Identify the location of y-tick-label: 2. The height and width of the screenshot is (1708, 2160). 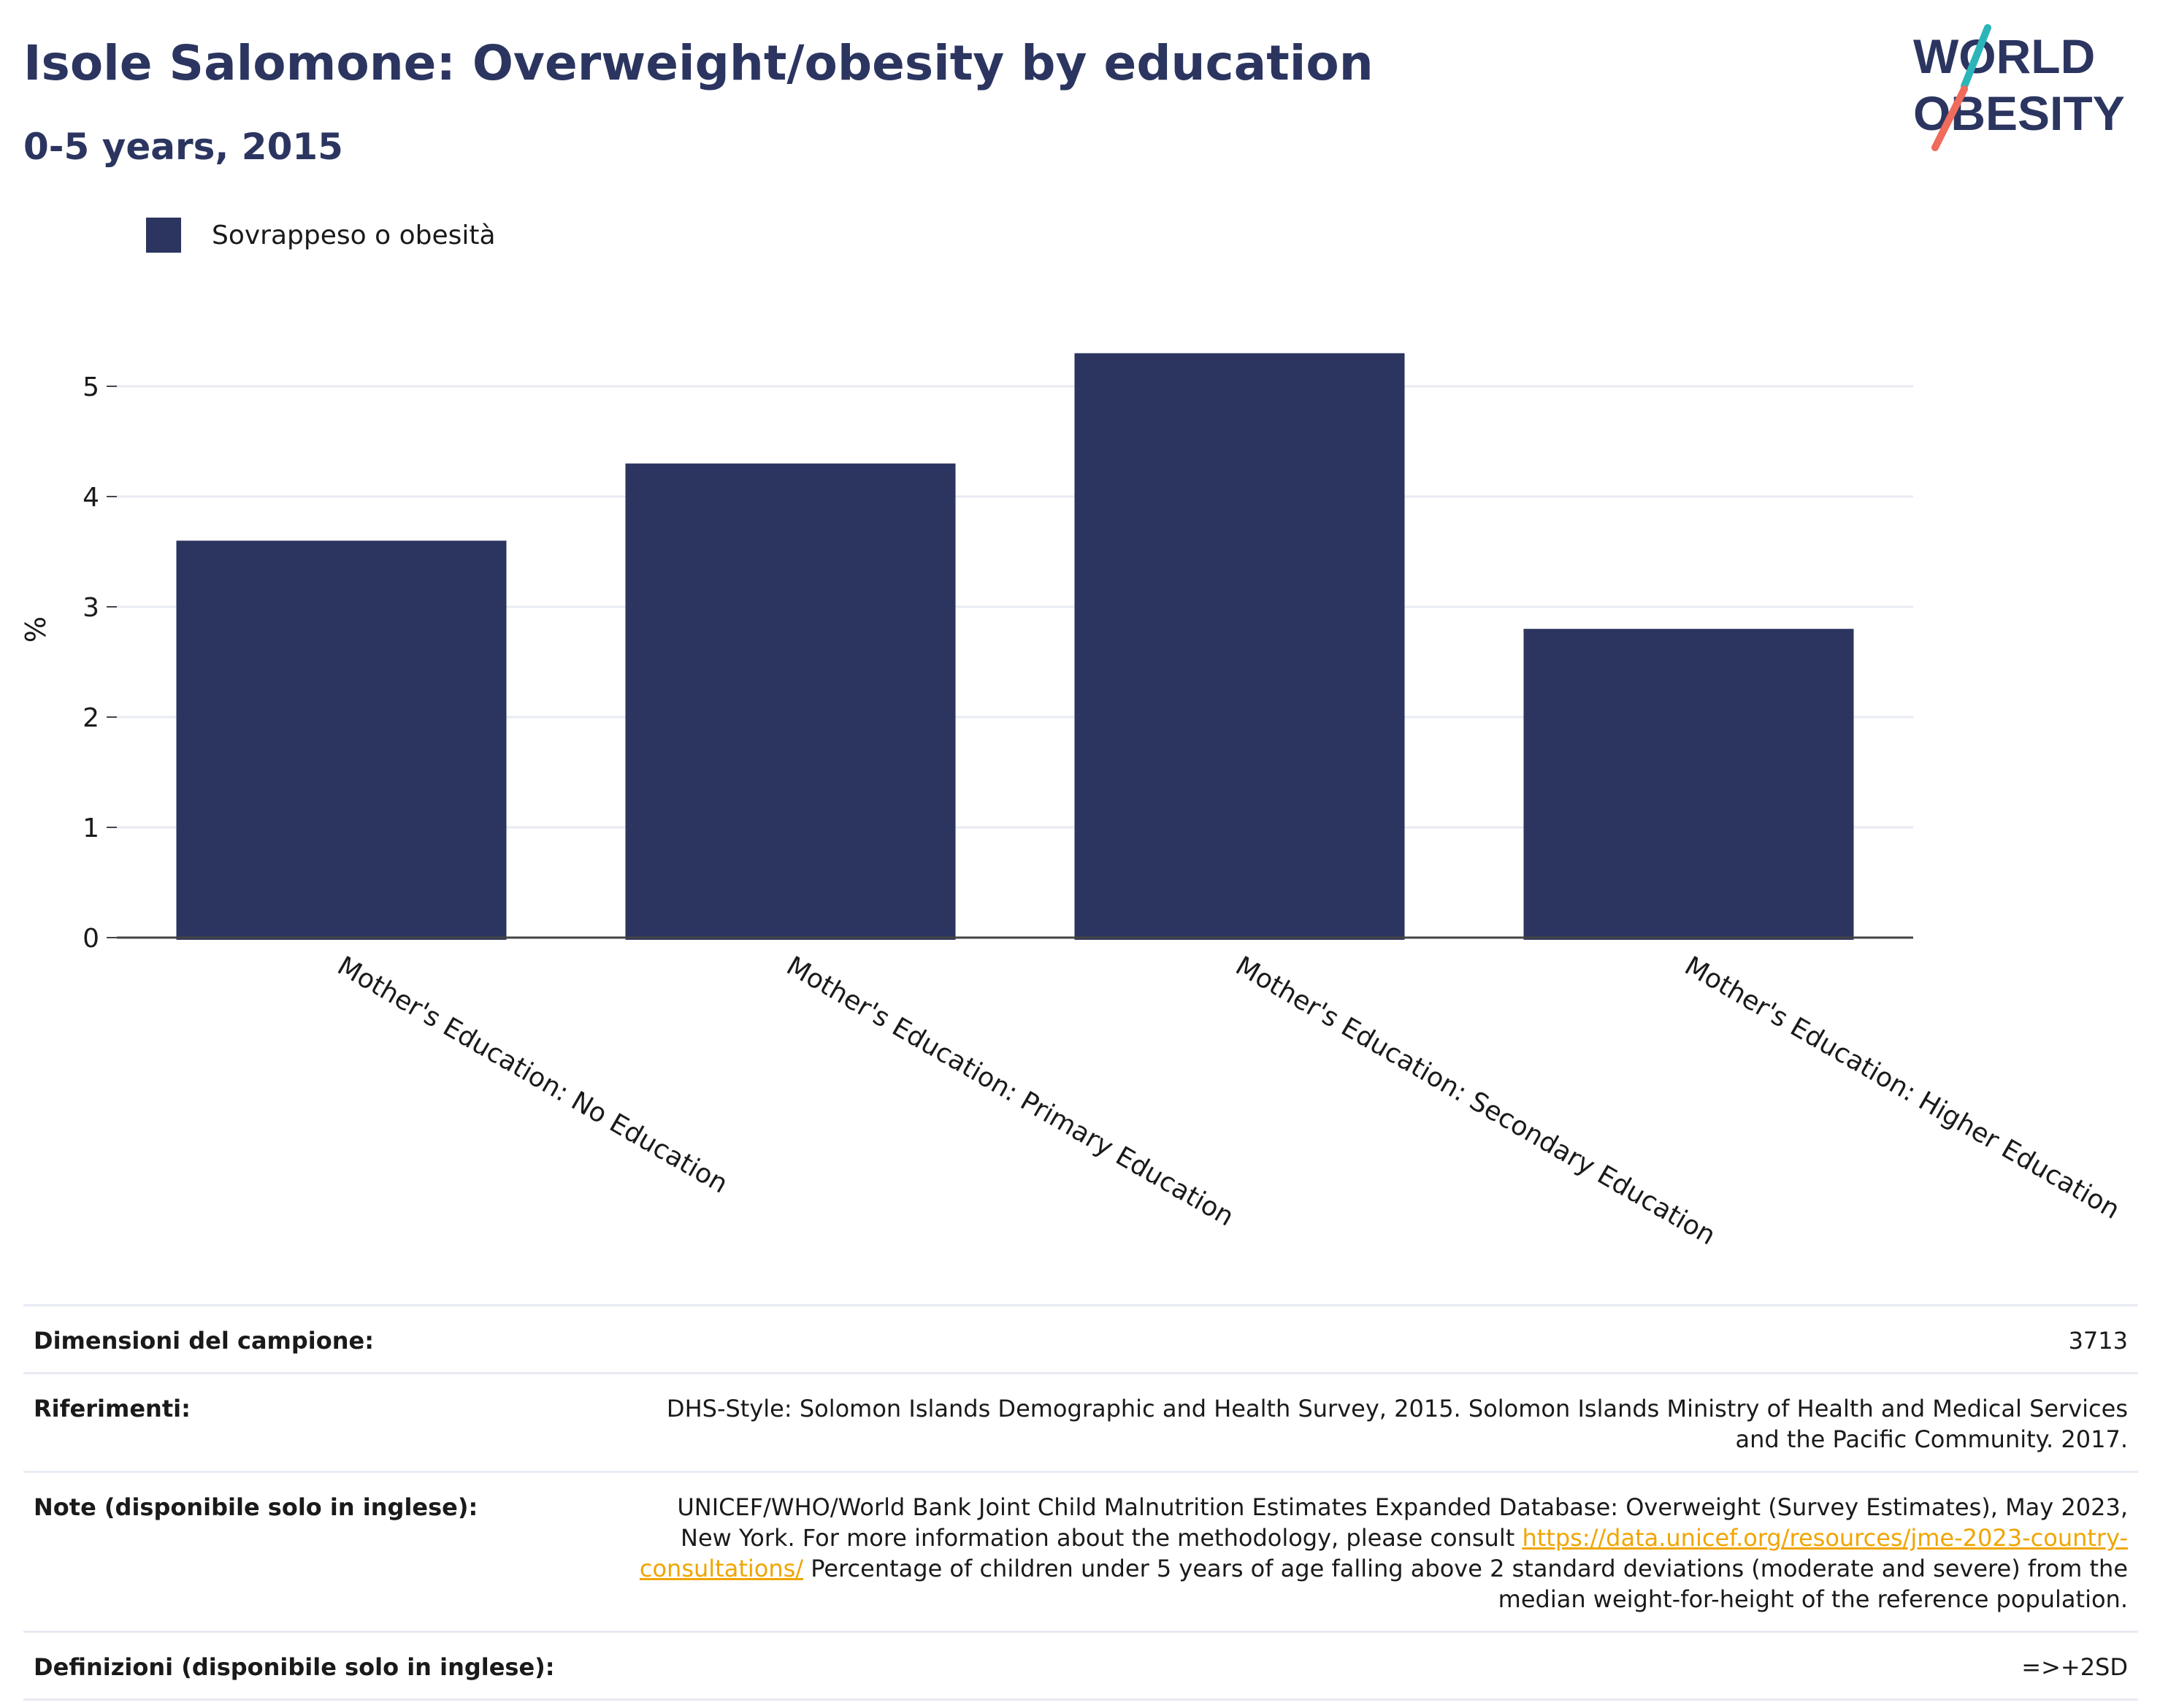
(91, 718).